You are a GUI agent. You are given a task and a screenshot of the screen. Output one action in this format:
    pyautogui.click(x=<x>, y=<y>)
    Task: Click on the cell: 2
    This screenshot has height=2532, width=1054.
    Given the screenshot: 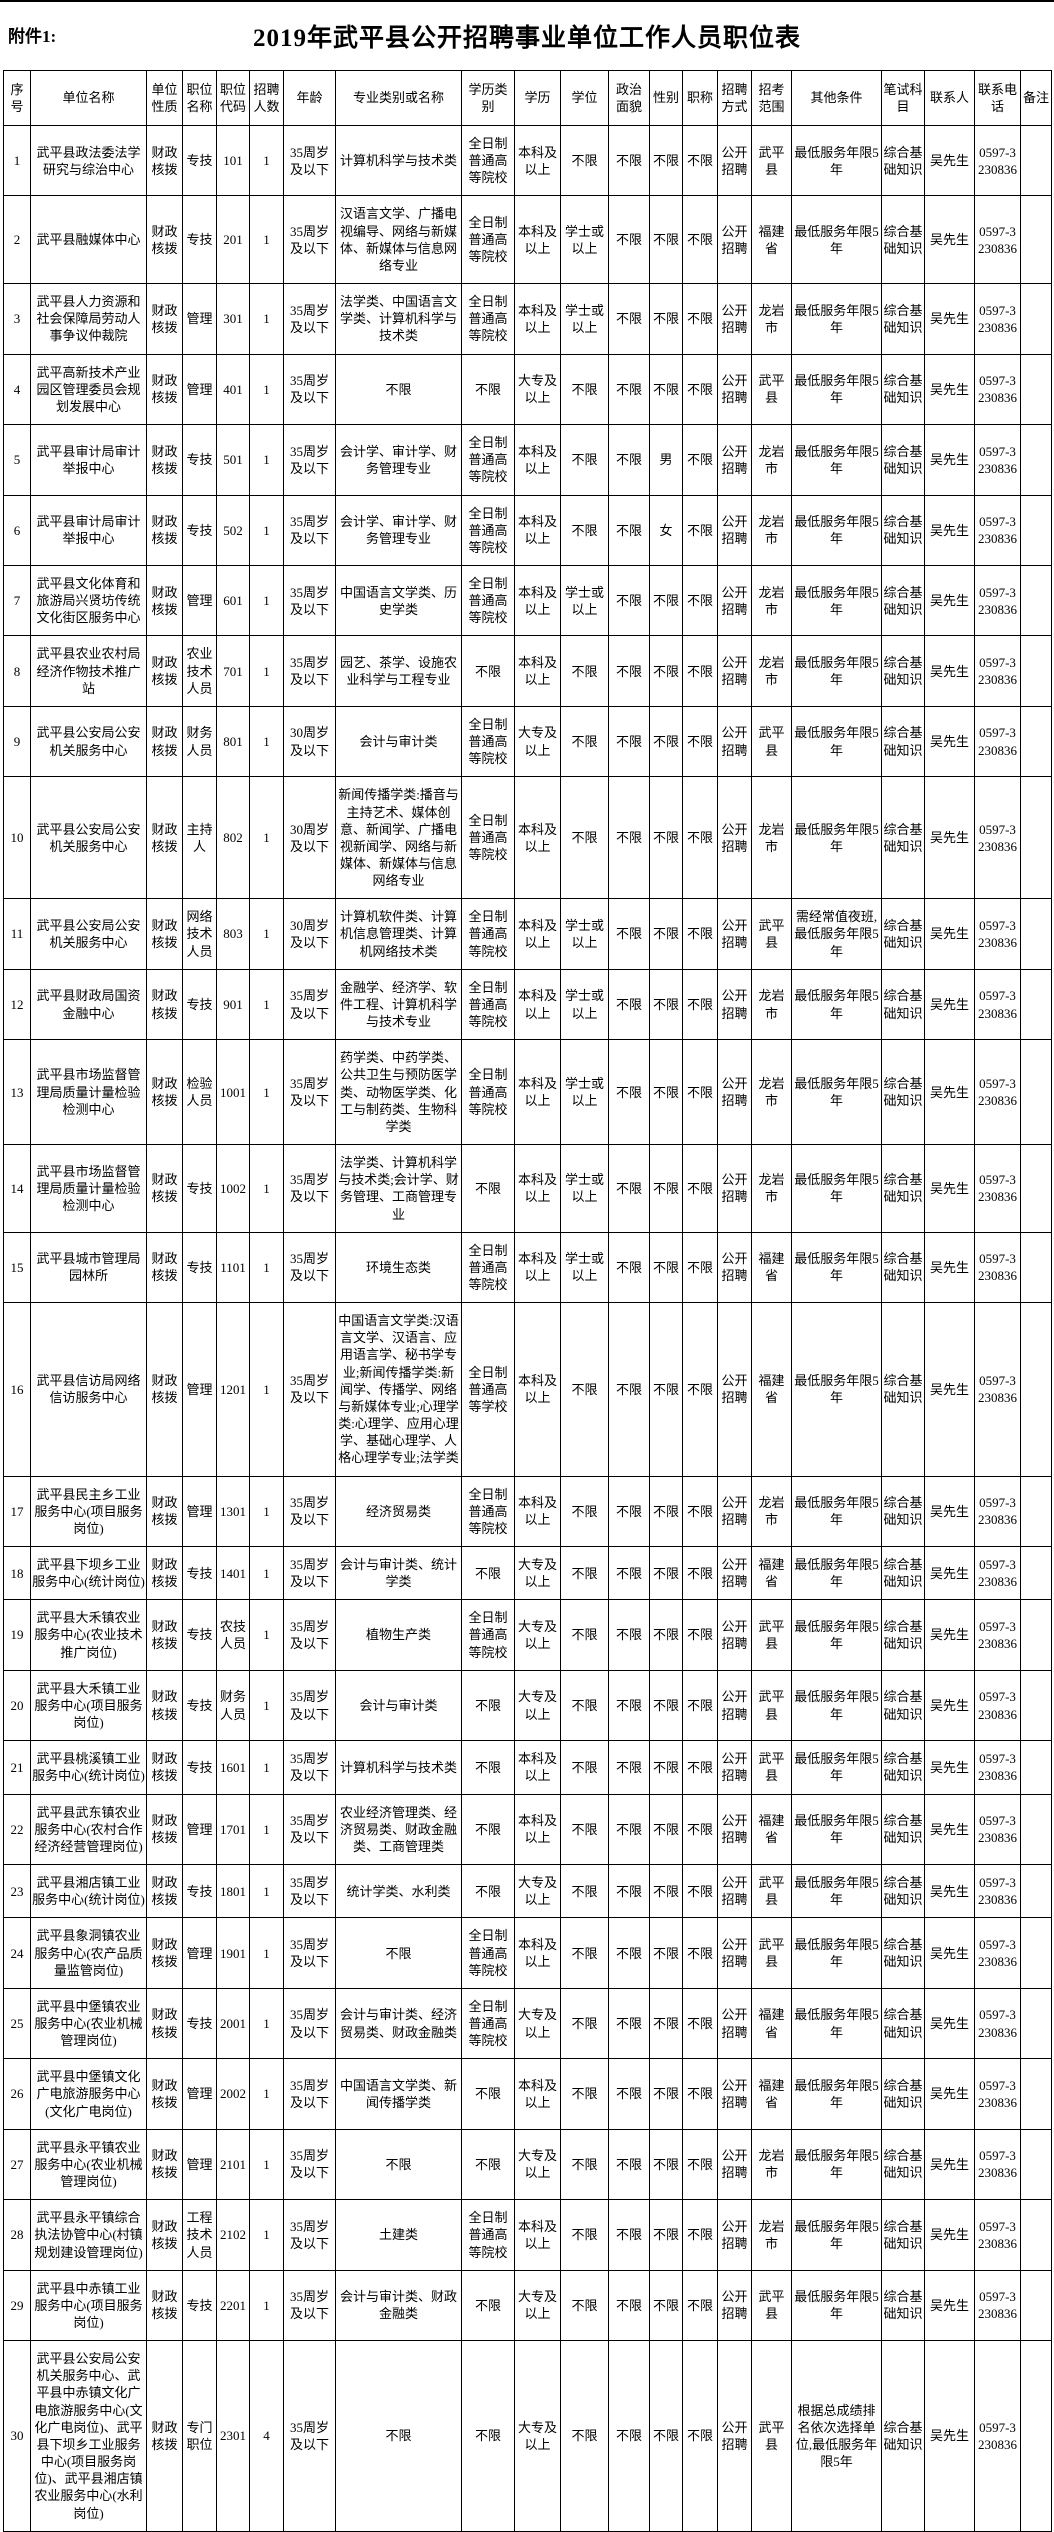 What is the action you would take?
    pyautogui.click(x=17, y=240)
    